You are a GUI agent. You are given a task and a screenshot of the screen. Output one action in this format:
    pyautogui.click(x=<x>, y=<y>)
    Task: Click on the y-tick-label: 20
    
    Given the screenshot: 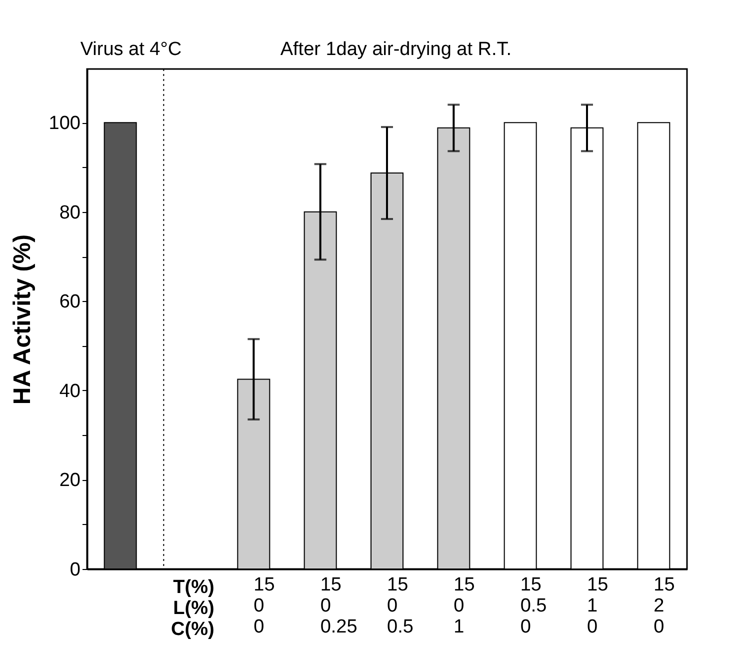 What is the action you would take?
    pyautogui.click(x=69, y=481)
    